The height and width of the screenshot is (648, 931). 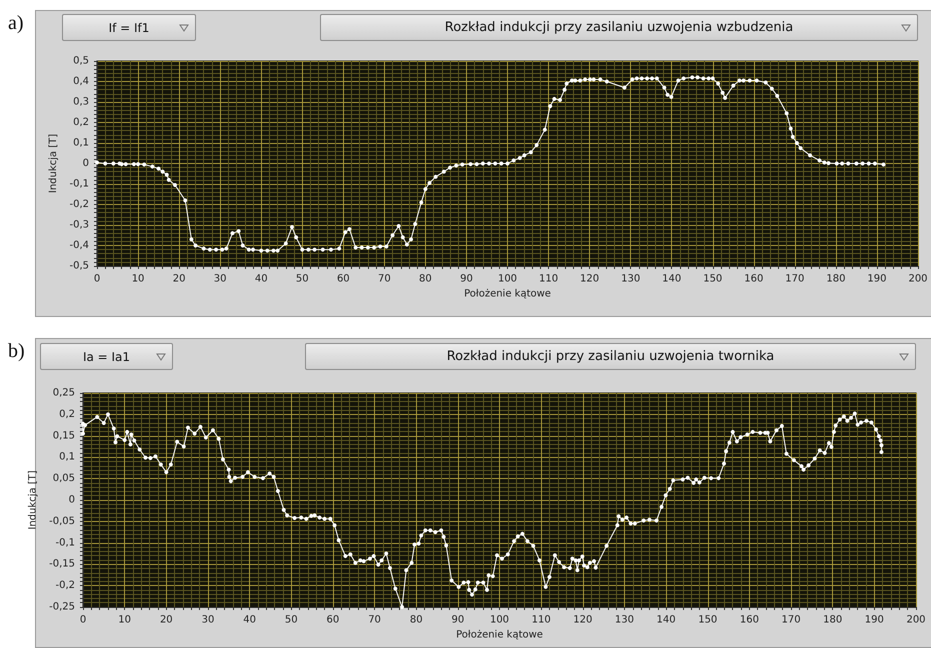 I want to click on x-tick-label: 0, so click(x=97, y=279).